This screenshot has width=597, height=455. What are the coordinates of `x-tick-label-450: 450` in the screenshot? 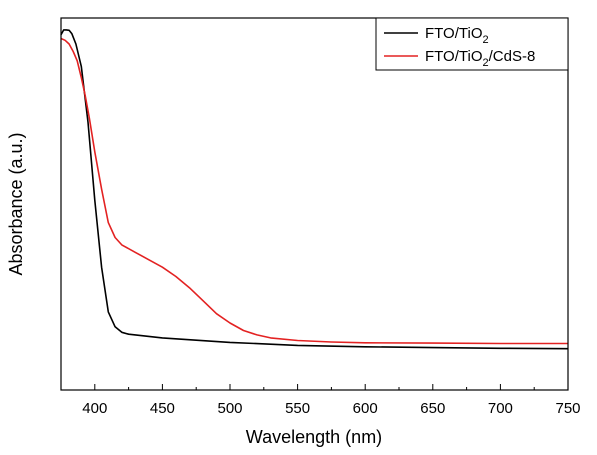 It's located at (162, 408).